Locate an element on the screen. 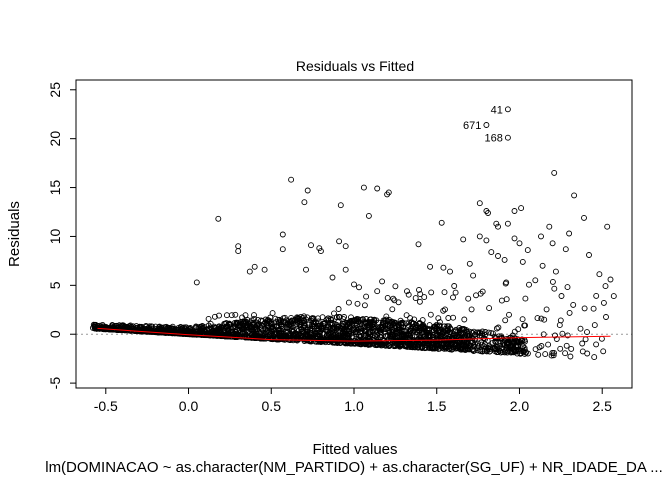  x-tick-label: 2.5 is located at coordinates (602, 406).